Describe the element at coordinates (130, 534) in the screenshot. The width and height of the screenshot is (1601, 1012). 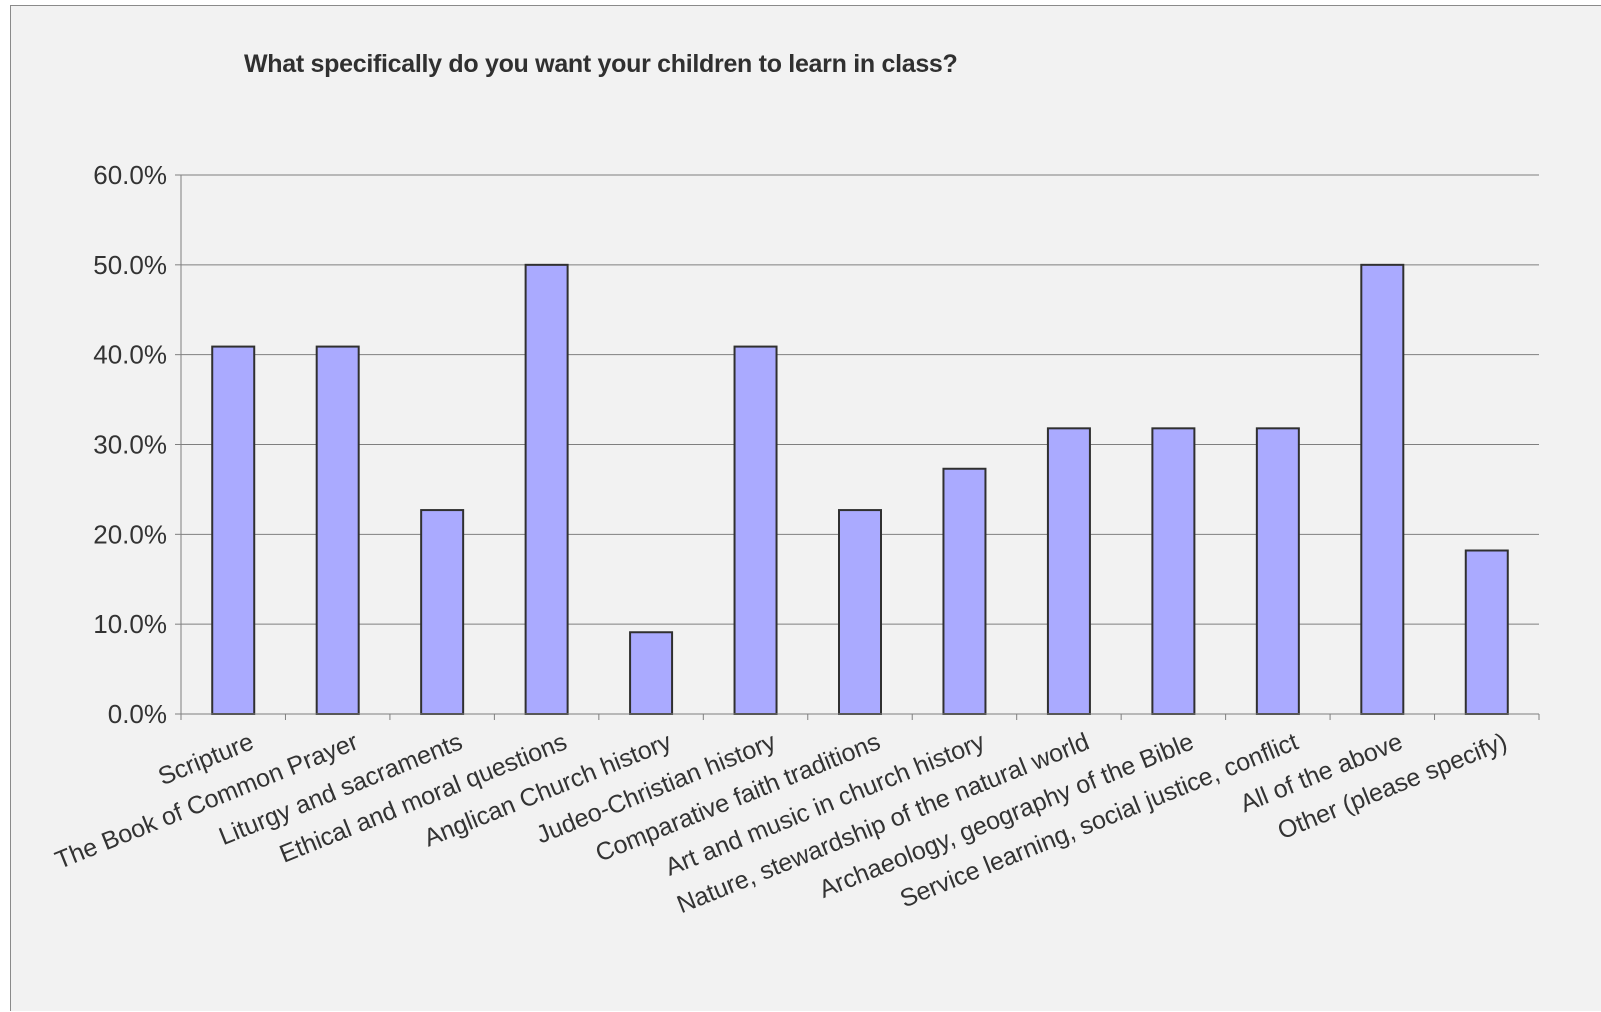
I see `y-tick-label: 20.0%` at that location.